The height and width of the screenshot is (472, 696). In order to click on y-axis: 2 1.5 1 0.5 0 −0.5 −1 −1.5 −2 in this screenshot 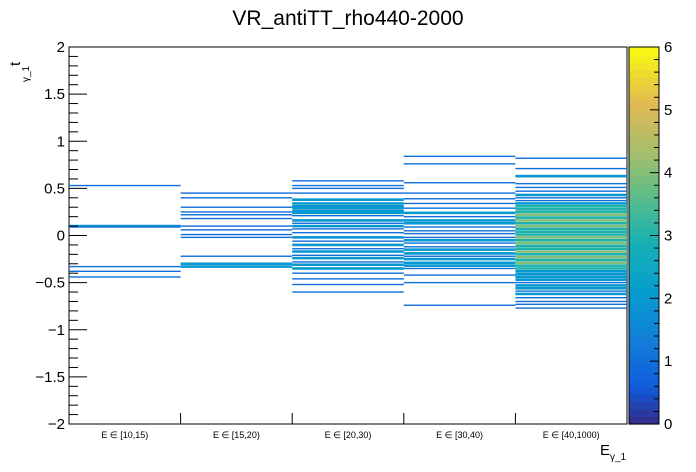, I will do `click(61, 236)`.